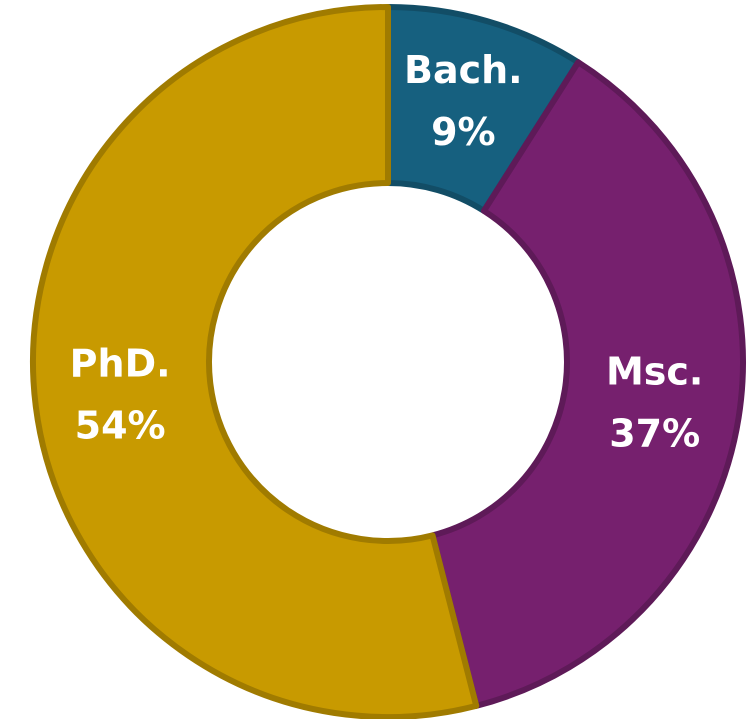 The height and width of the screenshot is (719, 748). Describe the element at coordinates (120, 363) in the screenshot. I see `category-label: PhD.` at that location.